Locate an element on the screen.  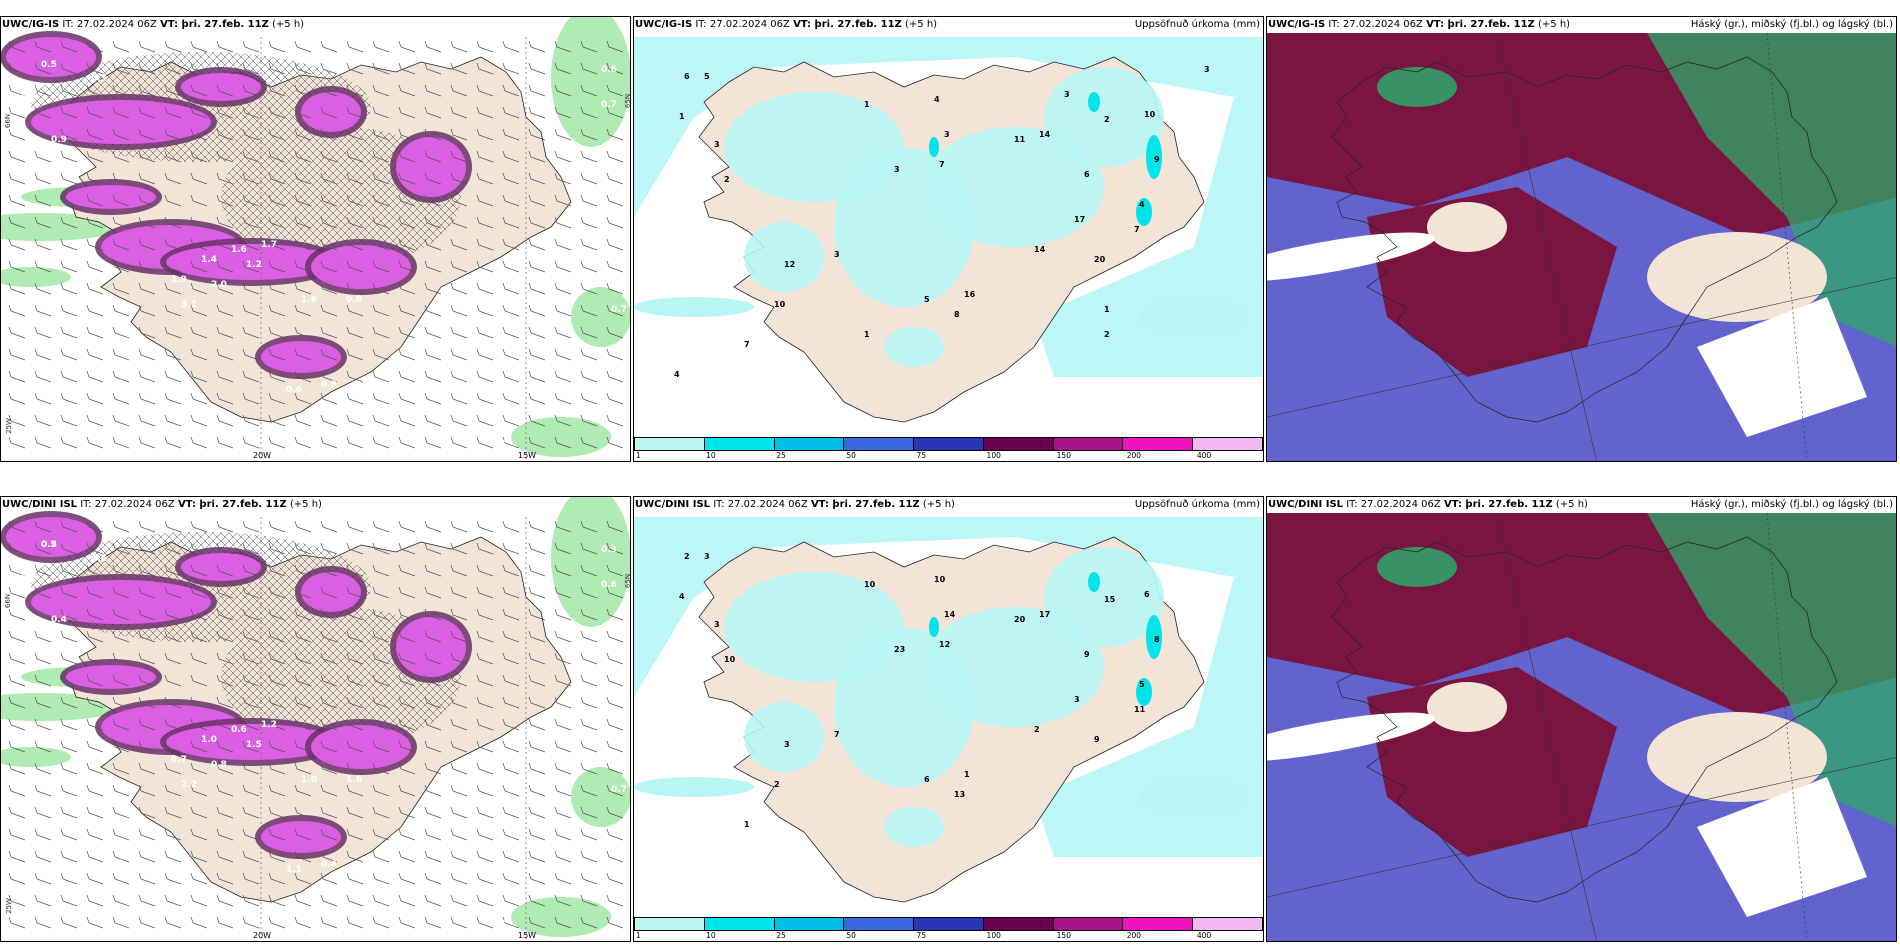
precip-heavy-area is located at coordinates (1094, 102).